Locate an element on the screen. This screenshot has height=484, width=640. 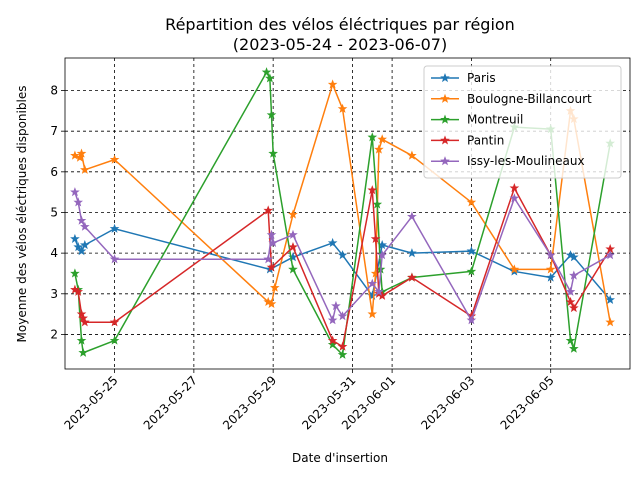
series-line is located at coordinates (342, 264).